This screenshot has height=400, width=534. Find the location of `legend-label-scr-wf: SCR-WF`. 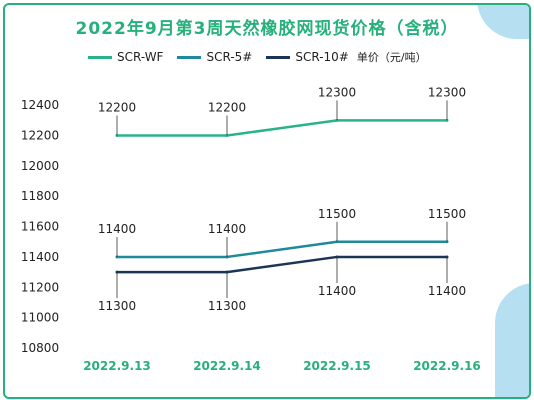

legend-label-scr-wf: SCR-WF is located at coordinates (140, 57).